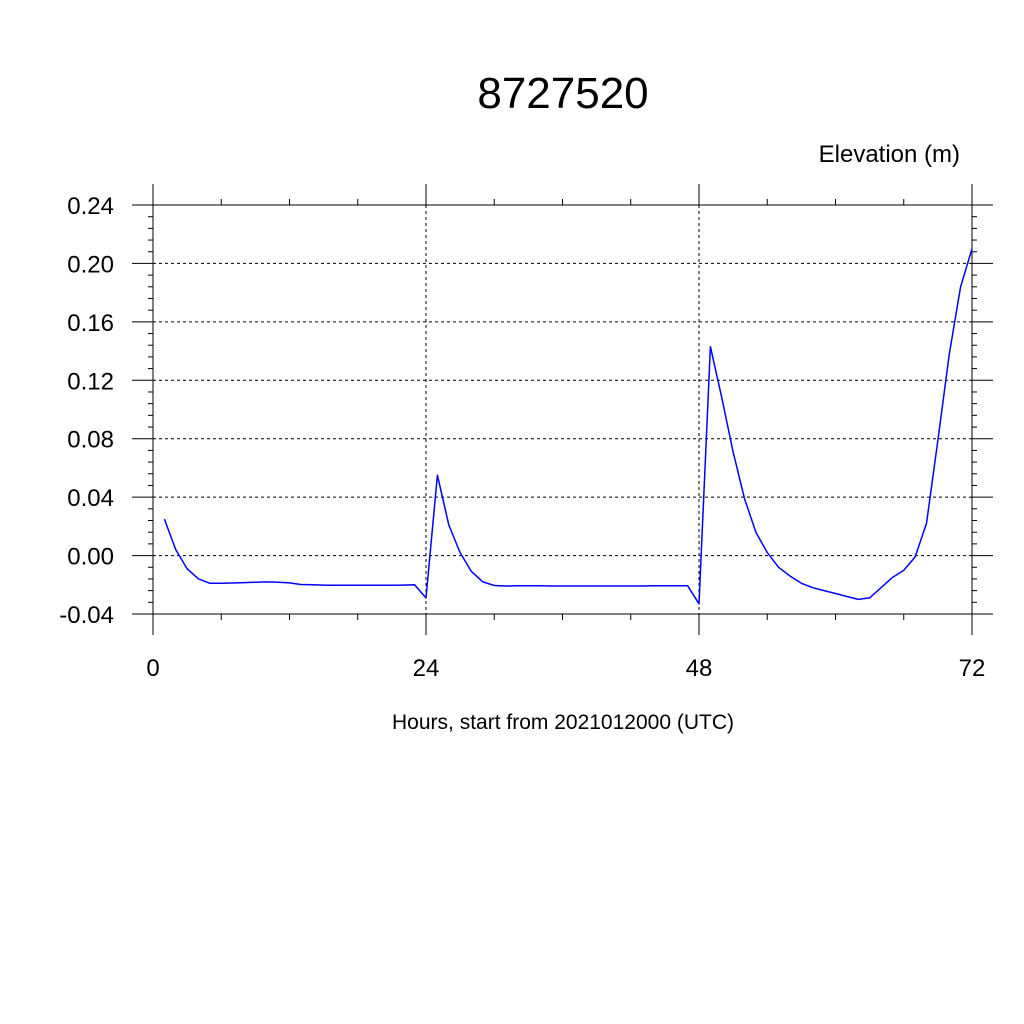  I want to click on y-tick-label: 0.16, so click(90, 323).